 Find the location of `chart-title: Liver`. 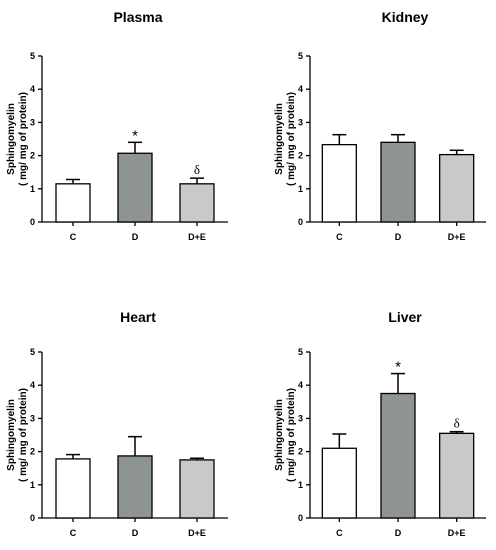

chart-title: Liver is located at coordinates (405, 317).